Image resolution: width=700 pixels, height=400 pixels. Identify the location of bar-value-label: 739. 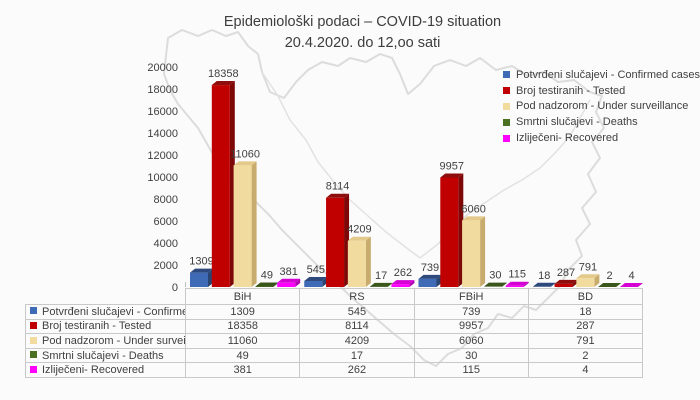
(430, 268).